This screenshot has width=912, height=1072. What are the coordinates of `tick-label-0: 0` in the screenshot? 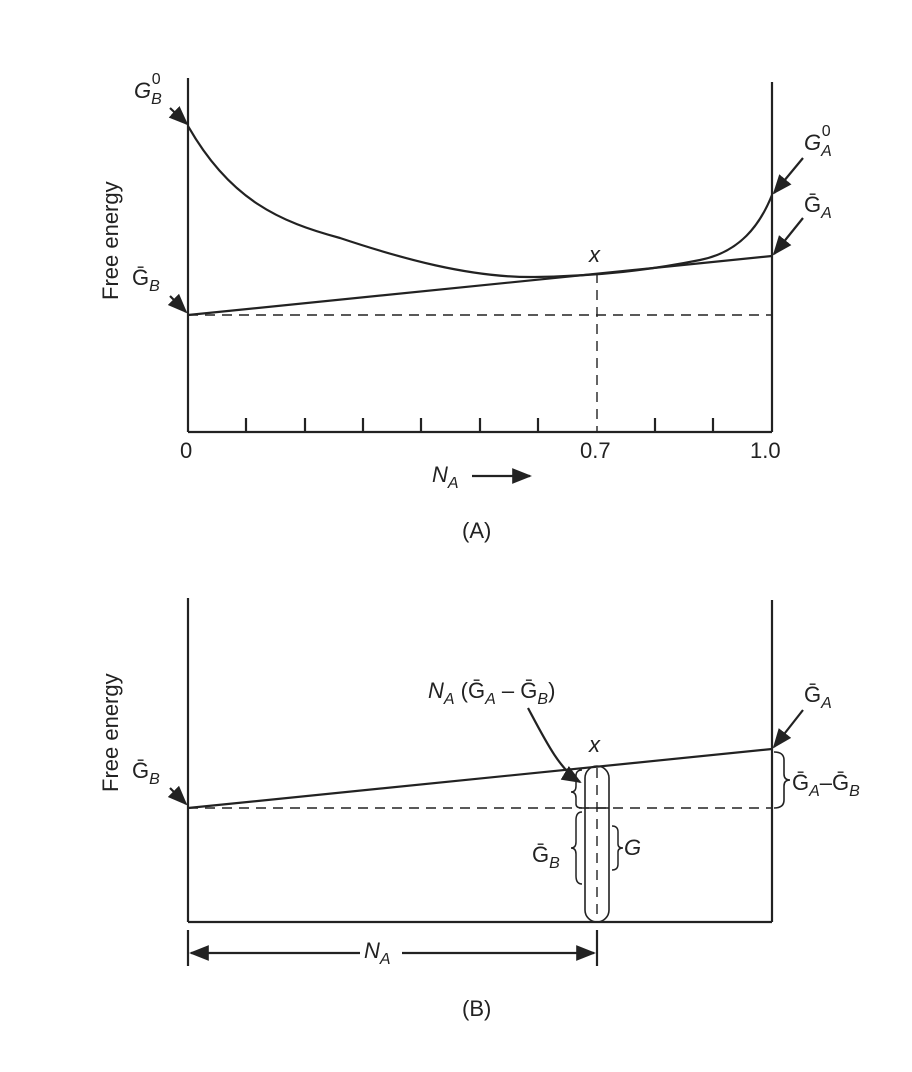 It's located at (186, 450).